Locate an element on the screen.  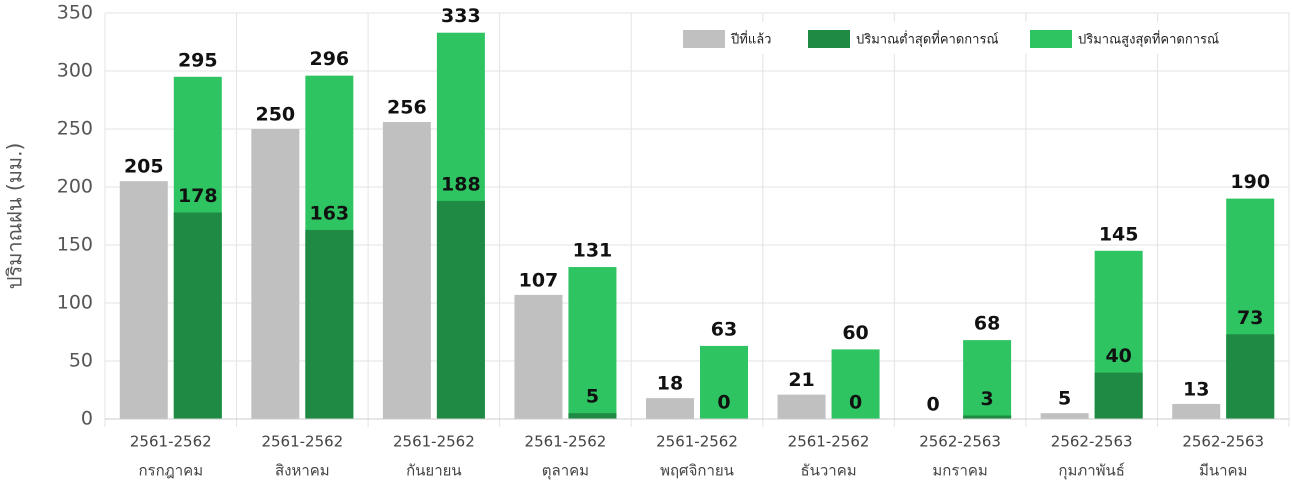
x-tick-label: กันยายน is located at coordinates (434, 471).